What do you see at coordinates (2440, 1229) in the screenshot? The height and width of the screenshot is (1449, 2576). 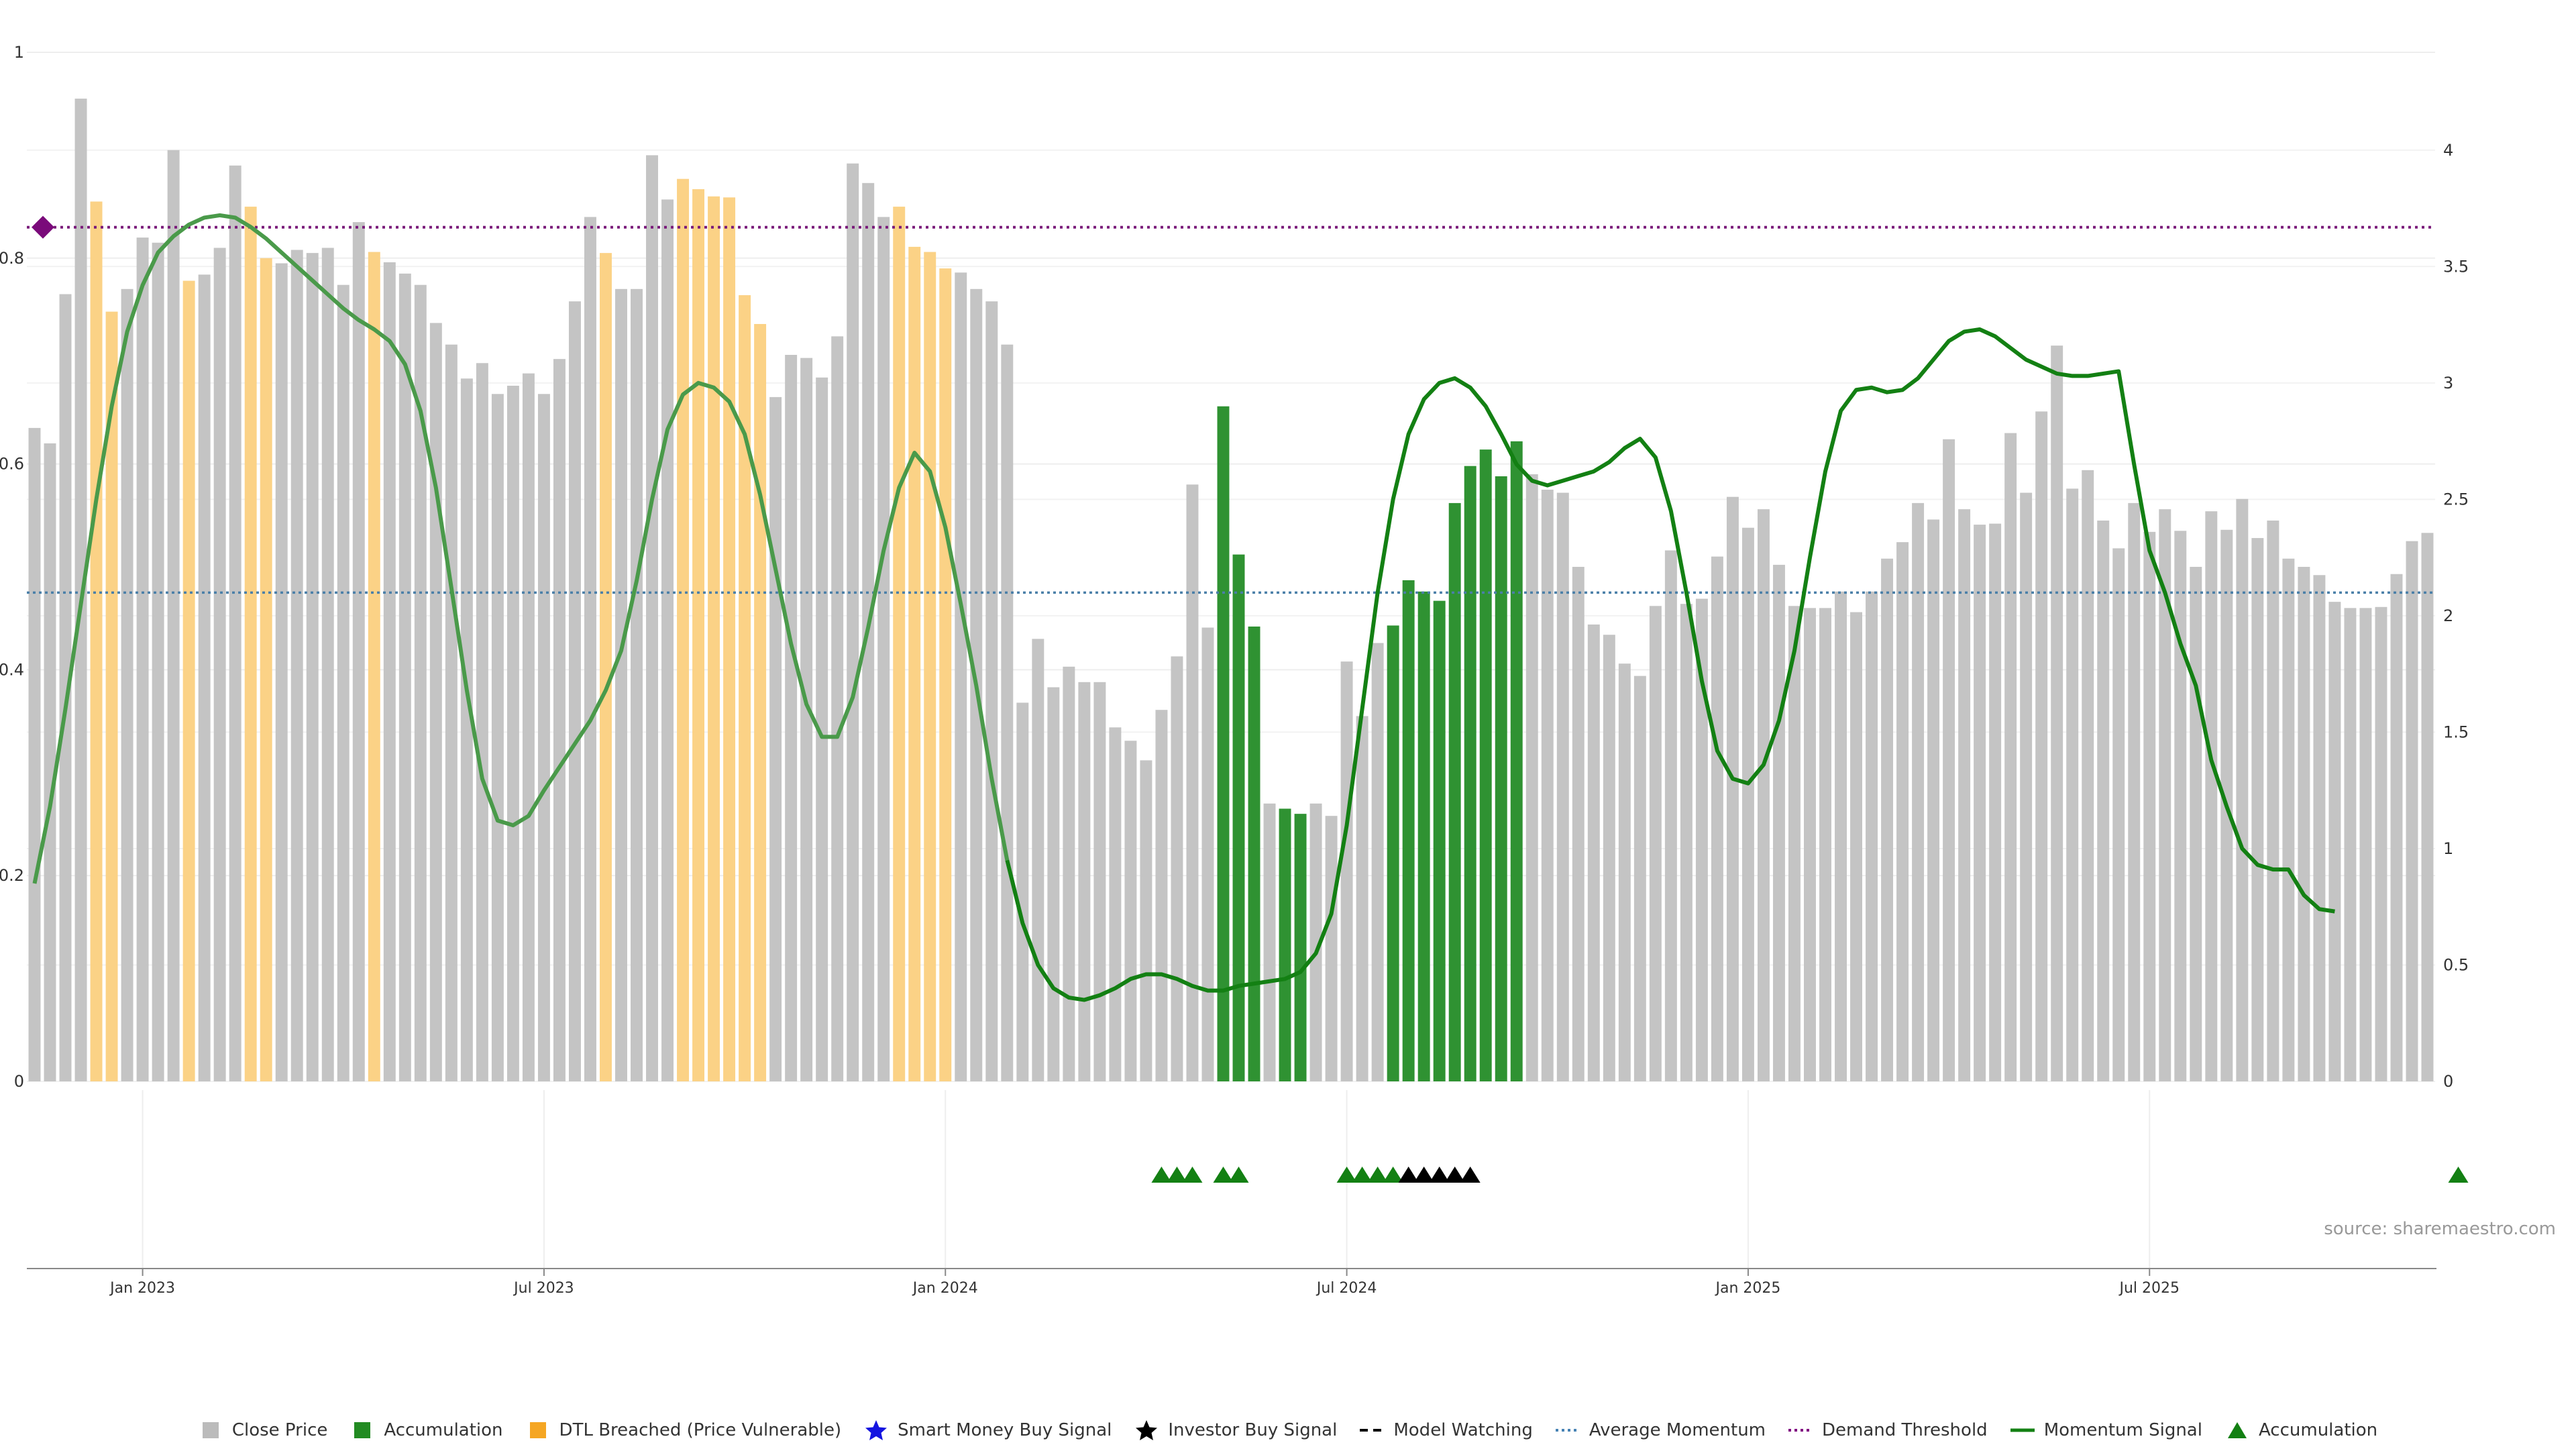 I see `source-label: source: sharemaestro.com` at bounding box center [2440, 1229].